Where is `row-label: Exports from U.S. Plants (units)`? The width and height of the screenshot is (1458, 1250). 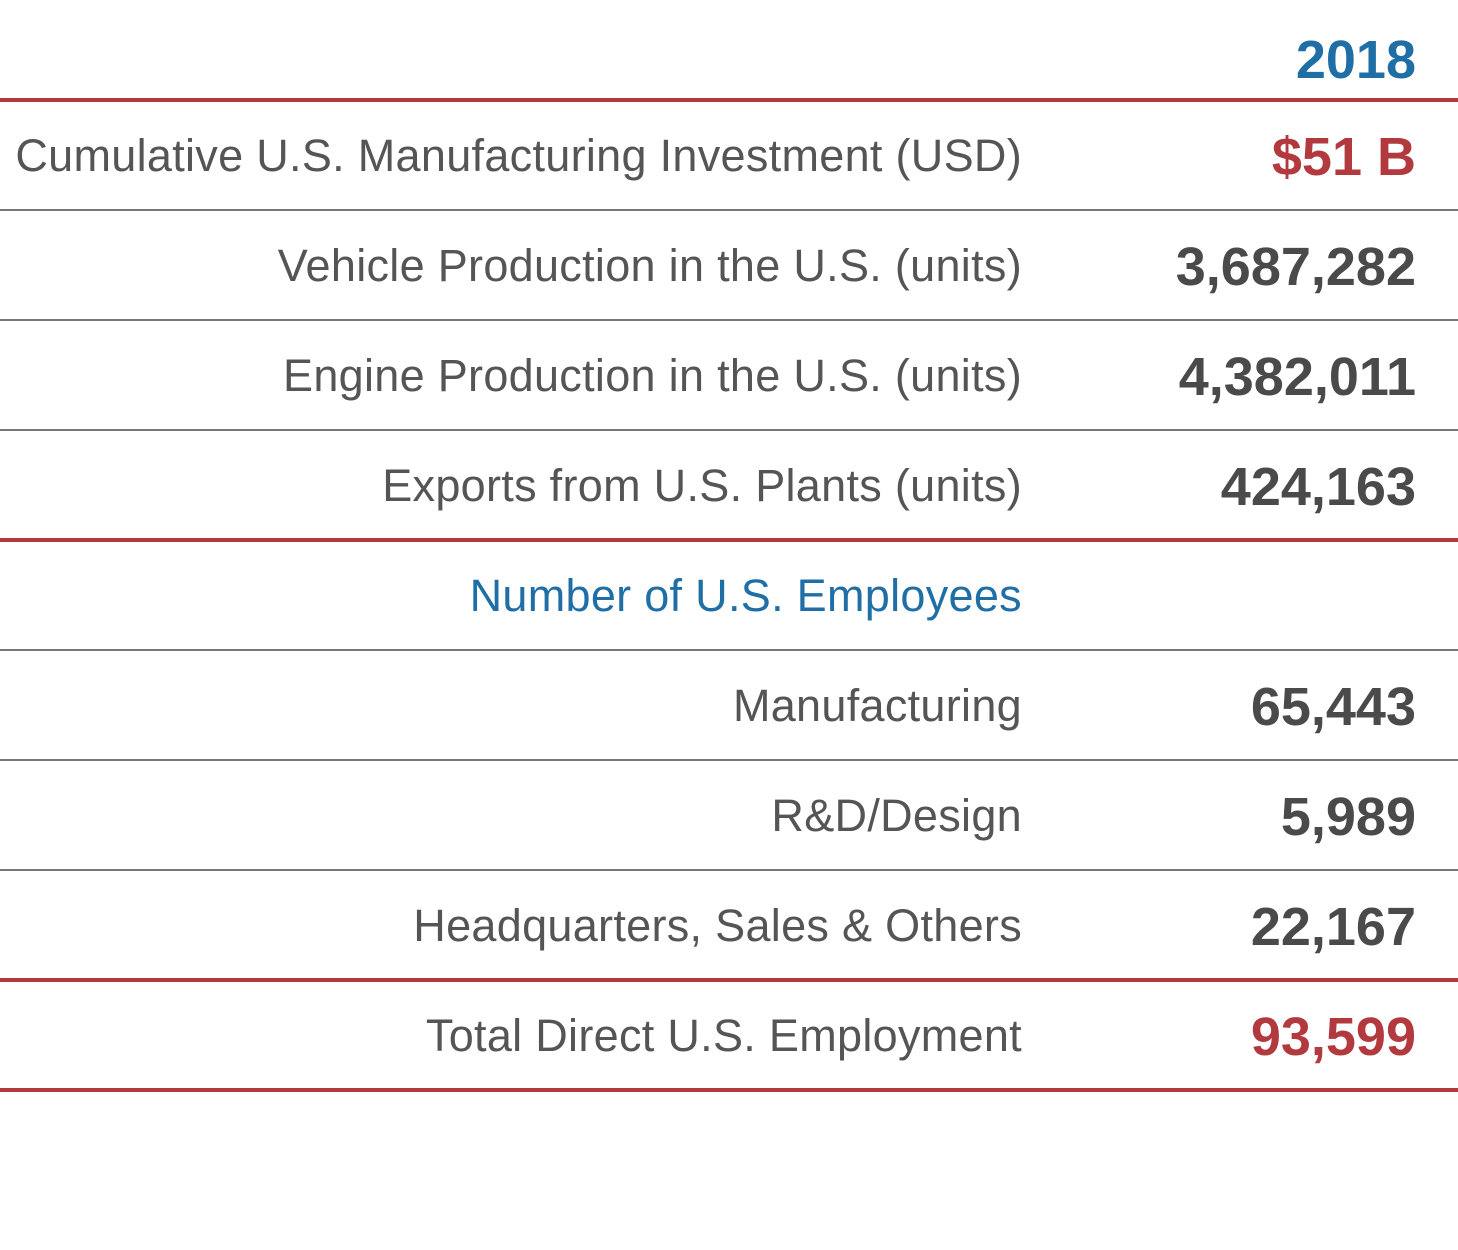
row-label: Exports from U.S. Plants (units) is located at coordinates (702, 485).